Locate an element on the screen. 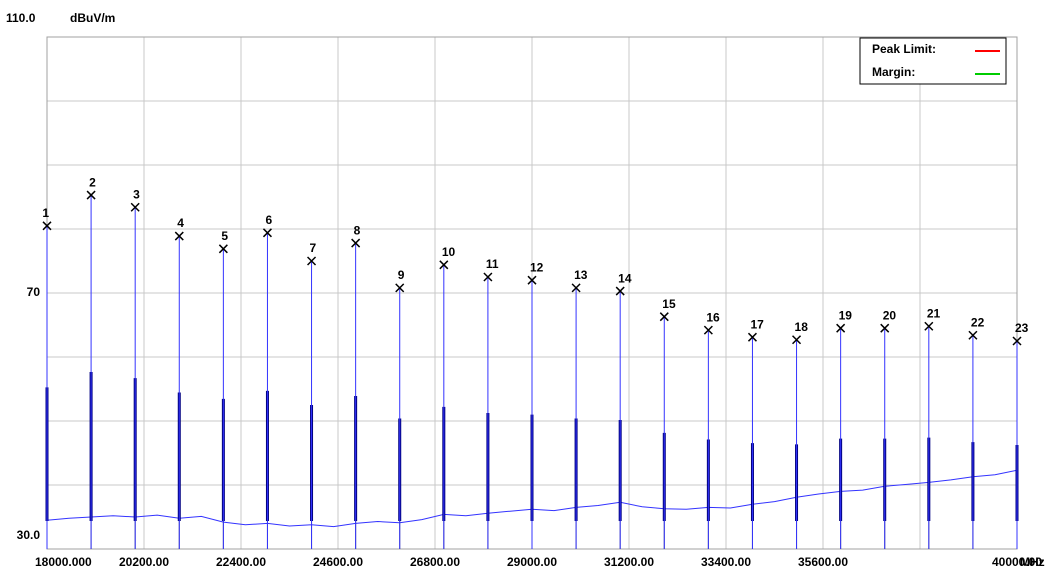 This screenshot has width=1046, height=572. peak: 8 is located at coordinates (356, 386).